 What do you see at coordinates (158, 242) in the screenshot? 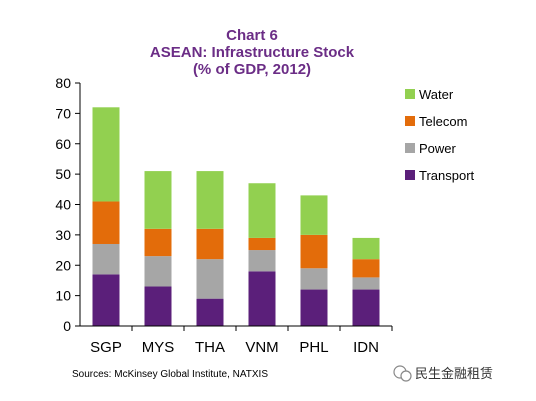
I see `bar-segment-telecom-mys` at bounding box center [158, 242].